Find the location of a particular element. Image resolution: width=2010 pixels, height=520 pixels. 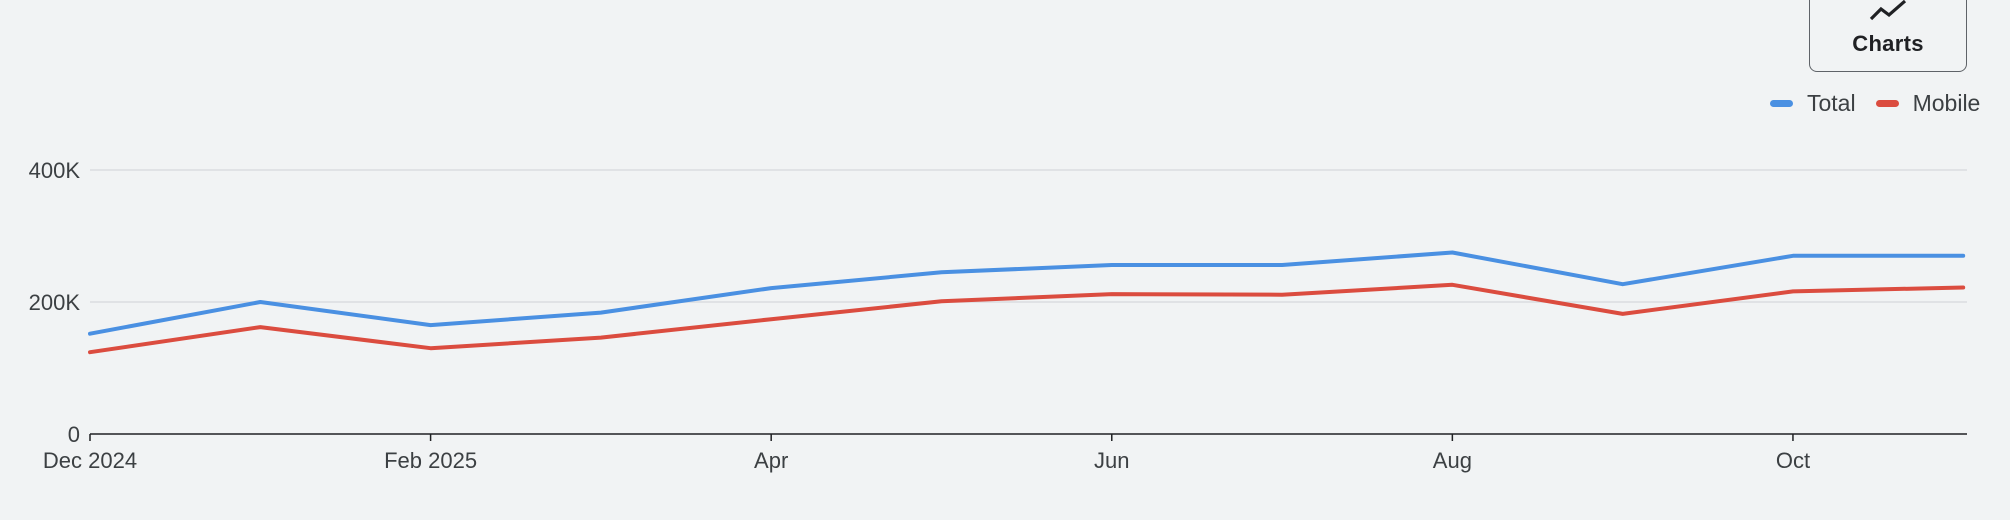

x-tick-label: Dec 2024 is located at coordinates (90, 460).